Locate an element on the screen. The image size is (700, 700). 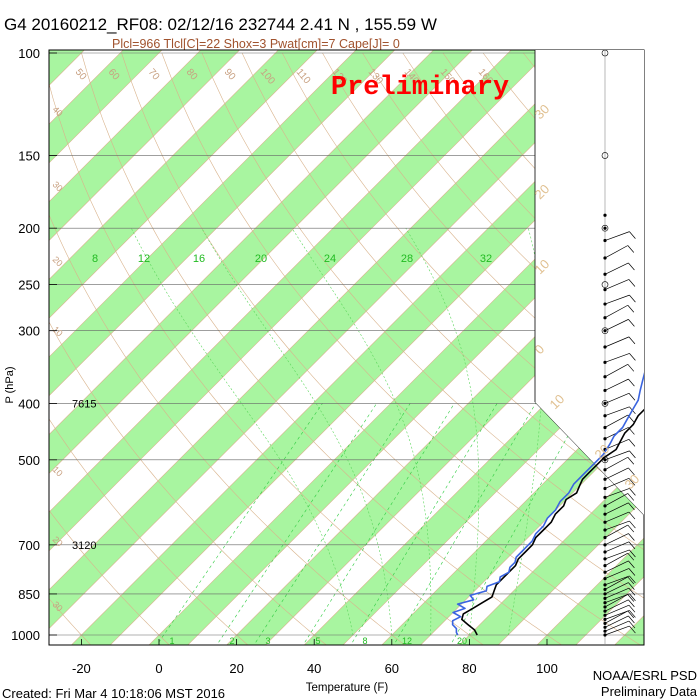
mixing-ratio-label: 20 is located at coordinates (462, 641).